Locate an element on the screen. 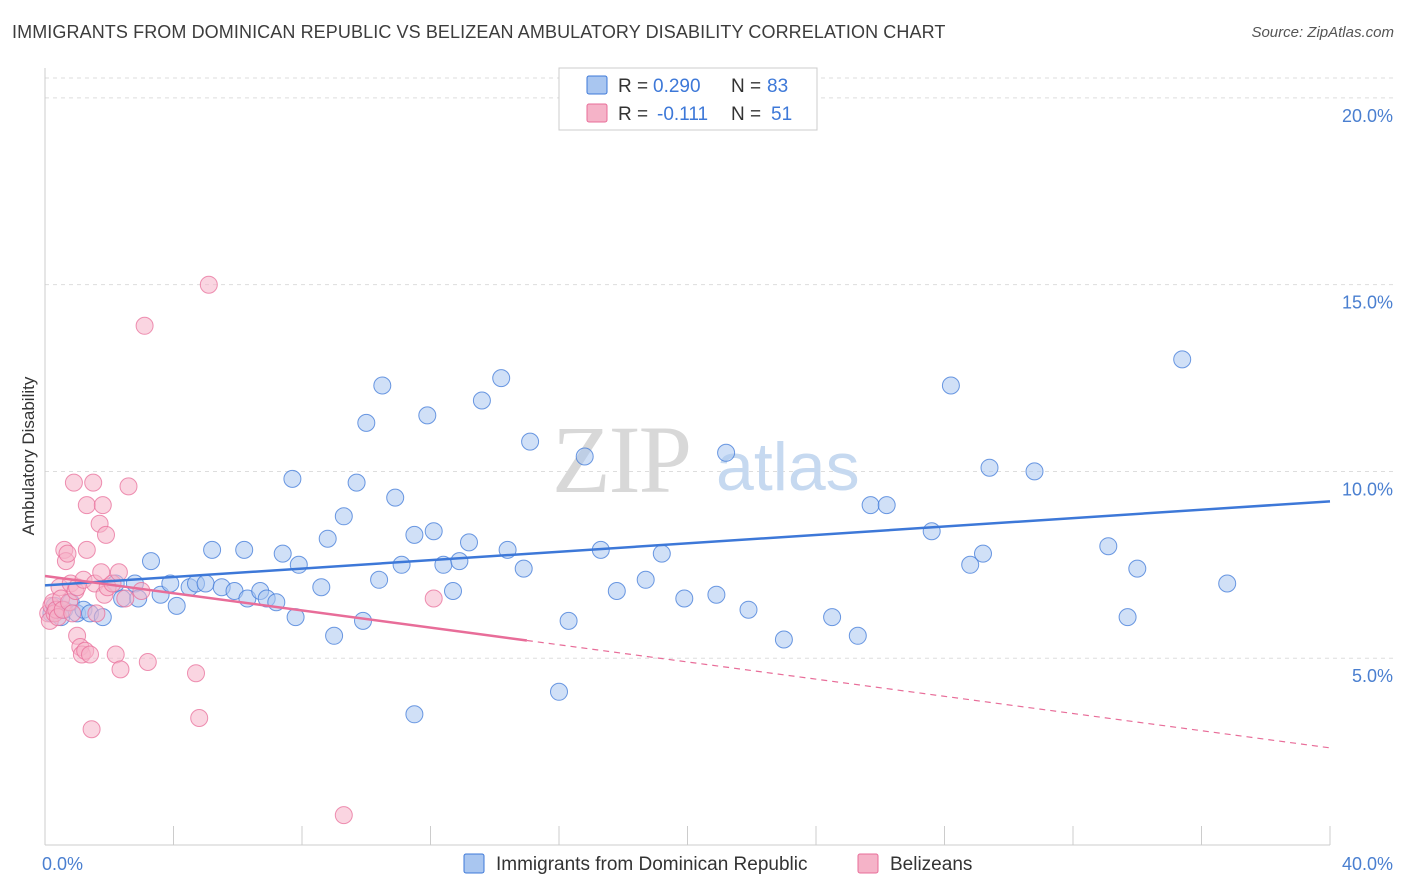 The height and width of the screenshot is (892, 1406). trend-line-pink-solid is located at coordinates (286, 608).